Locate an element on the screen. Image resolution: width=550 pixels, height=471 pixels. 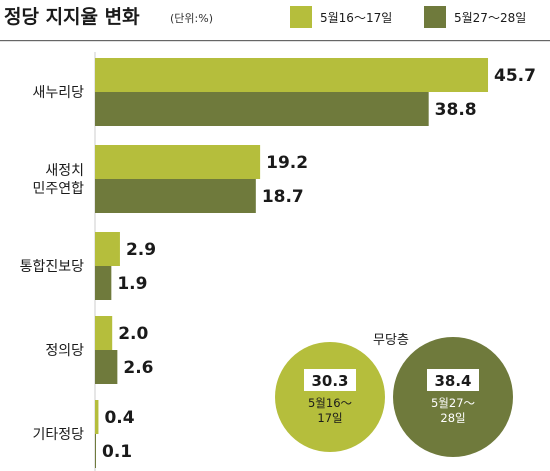
category-label: 통합진보당 is located at coordinates (52, 267).